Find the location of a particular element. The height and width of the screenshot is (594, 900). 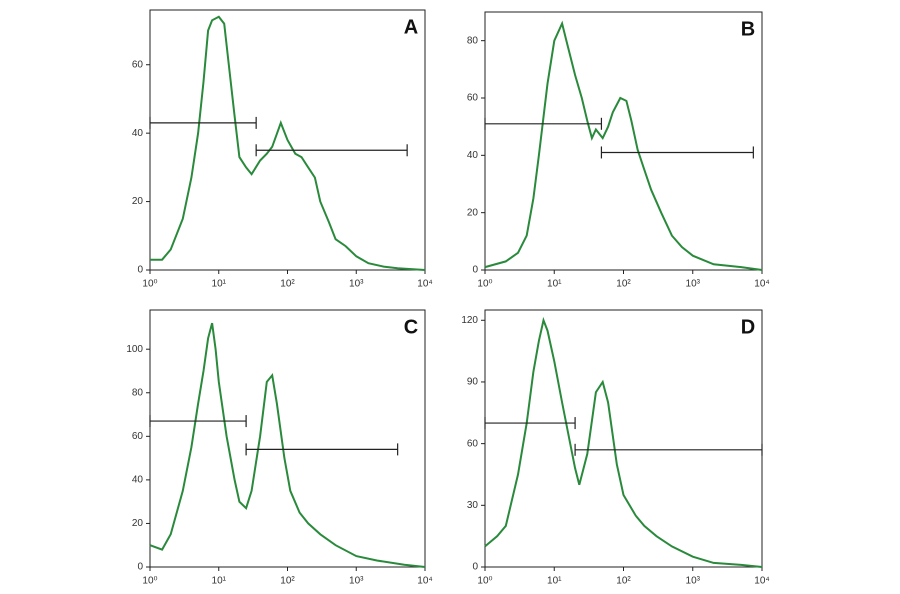

y-tick-label: 30 is located at coordinates (473, 505).